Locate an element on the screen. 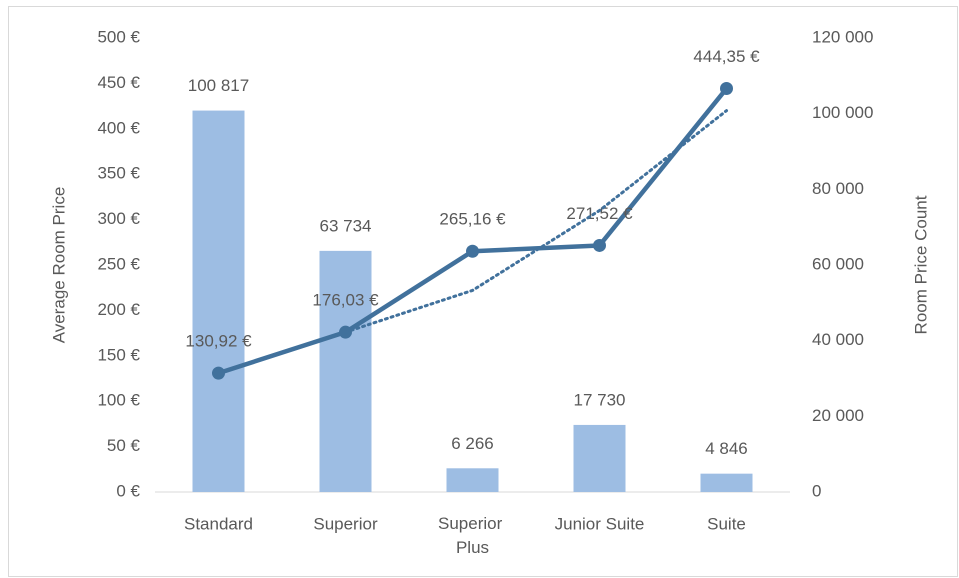 The width and height of the screenshot is (959, 578). y-tick-label: 350 € is located at coordinates (118, 173).